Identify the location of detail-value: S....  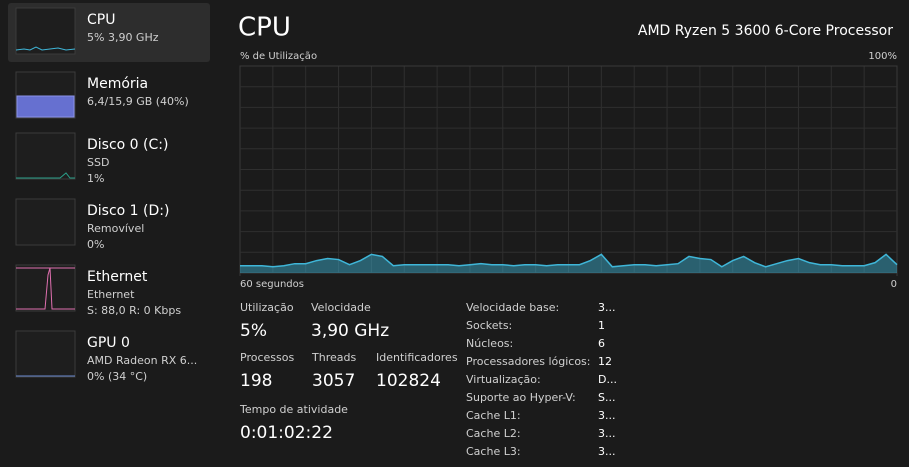
(606, 397).